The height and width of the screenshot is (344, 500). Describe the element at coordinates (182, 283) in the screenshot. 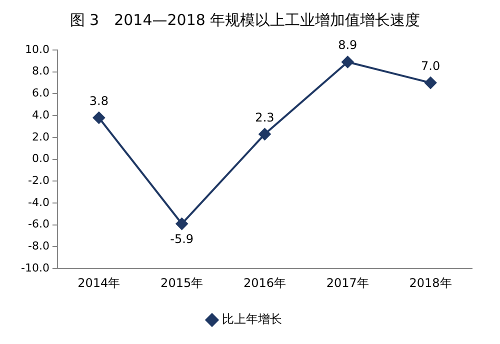

I see `x-tick-label: 2015年` at that location.